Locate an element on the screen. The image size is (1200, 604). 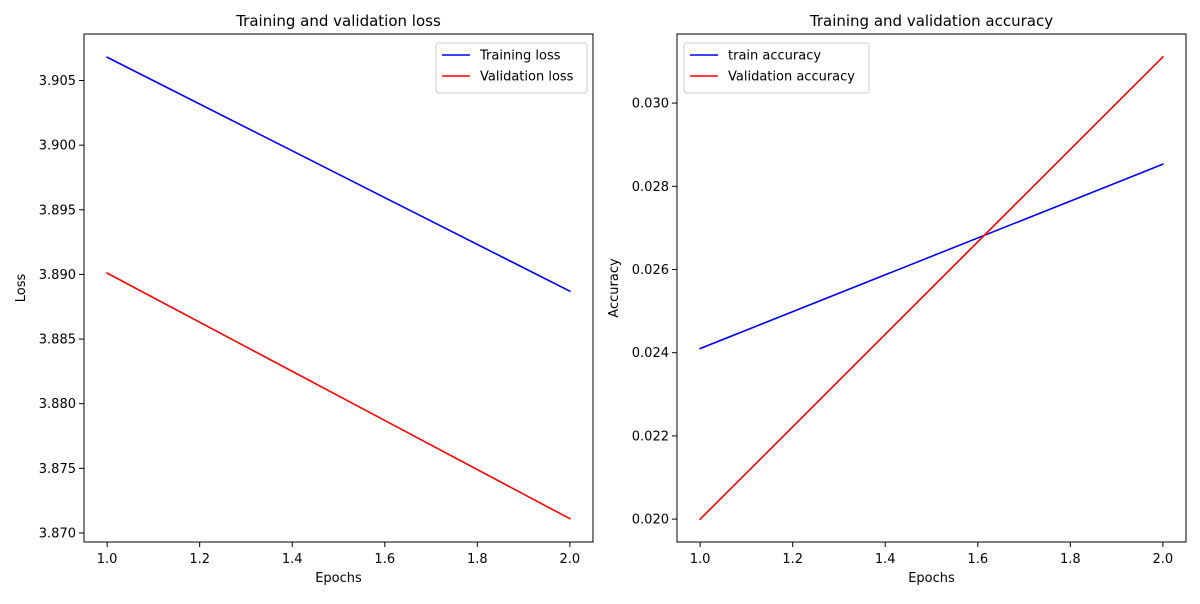
accuracy-y-tick-label: 0.020 is located at coordinates (650, 520).